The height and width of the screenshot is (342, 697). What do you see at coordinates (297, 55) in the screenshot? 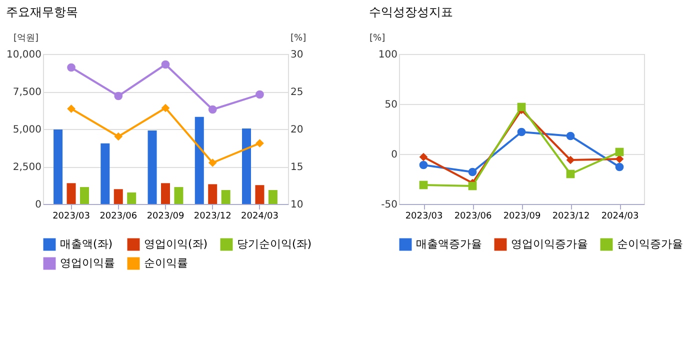
I see `y2-tick-label: 30` at bounding box center [297, 55].